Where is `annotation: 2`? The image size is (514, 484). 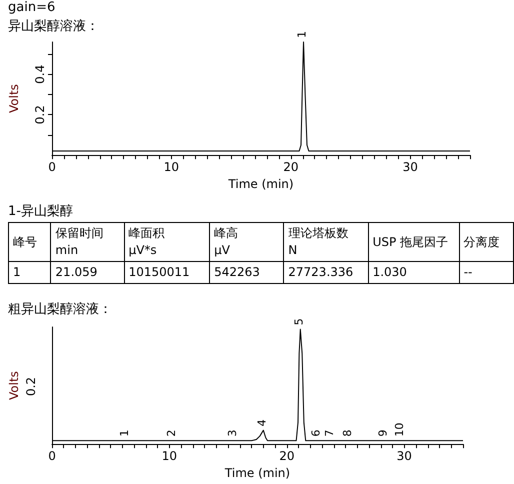
annotation: 2 is located at coordinates (171, 433).